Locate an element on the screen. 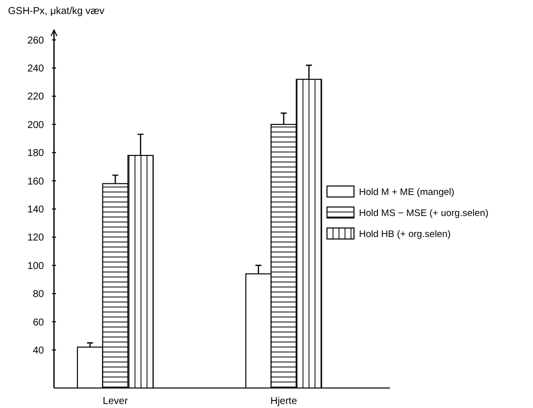  y-tick-label: 80 is located at coordinates (38, 294).